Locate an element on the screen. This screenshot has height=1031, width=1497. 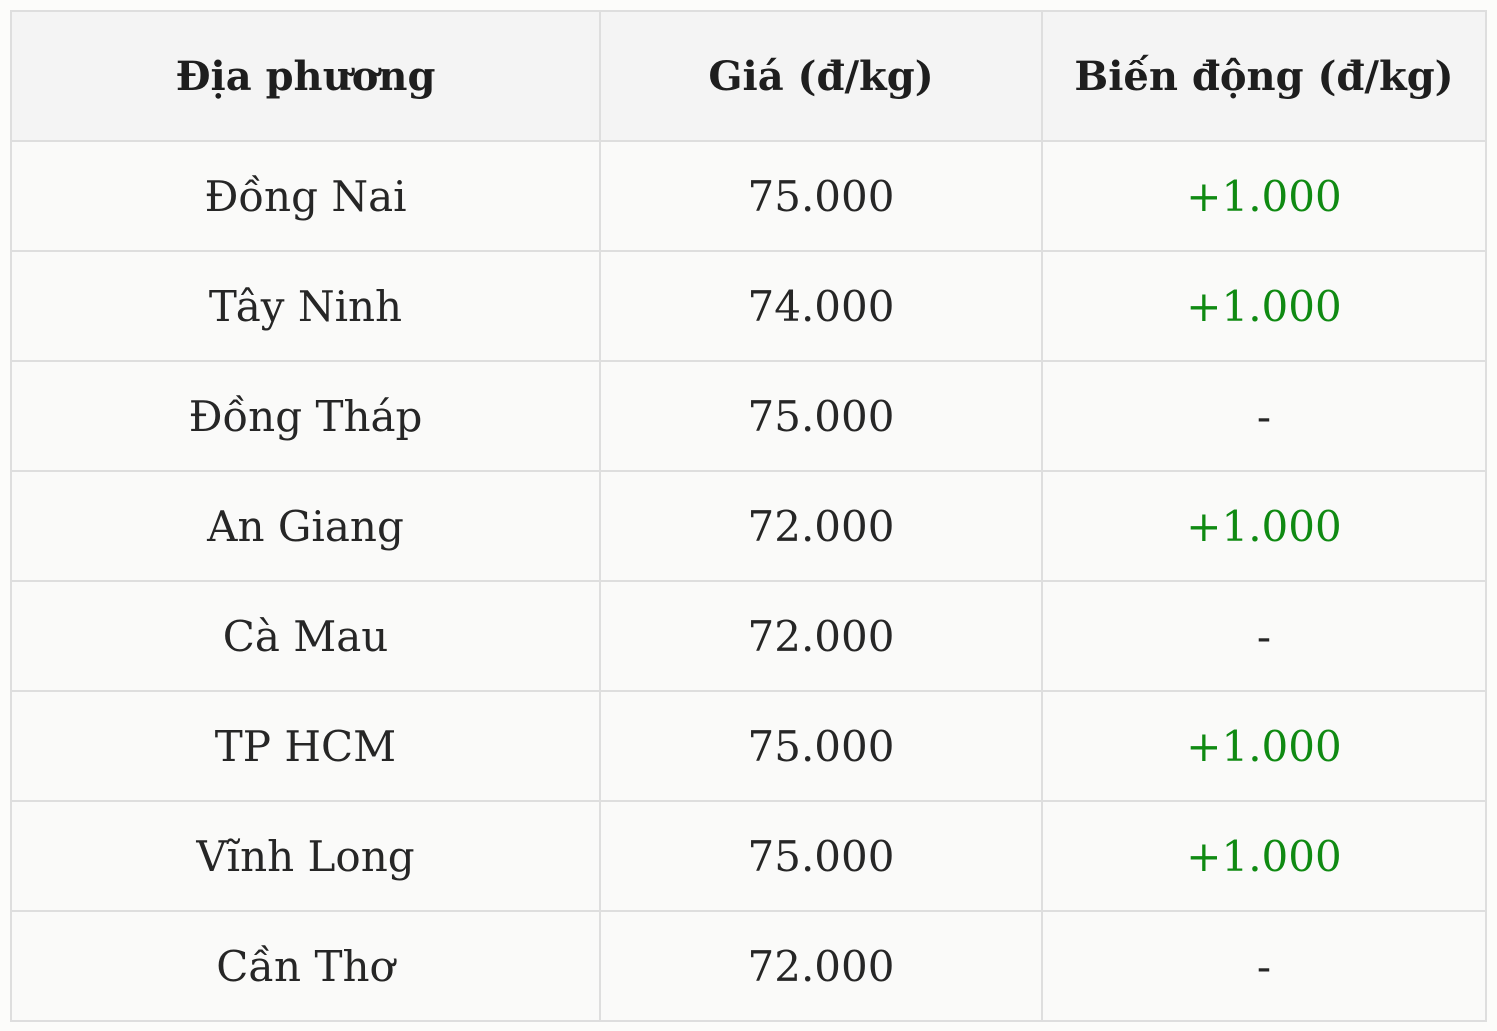
table-row: Tây Ninh 74.000 +1.000 is located at coordinates (748, 306).